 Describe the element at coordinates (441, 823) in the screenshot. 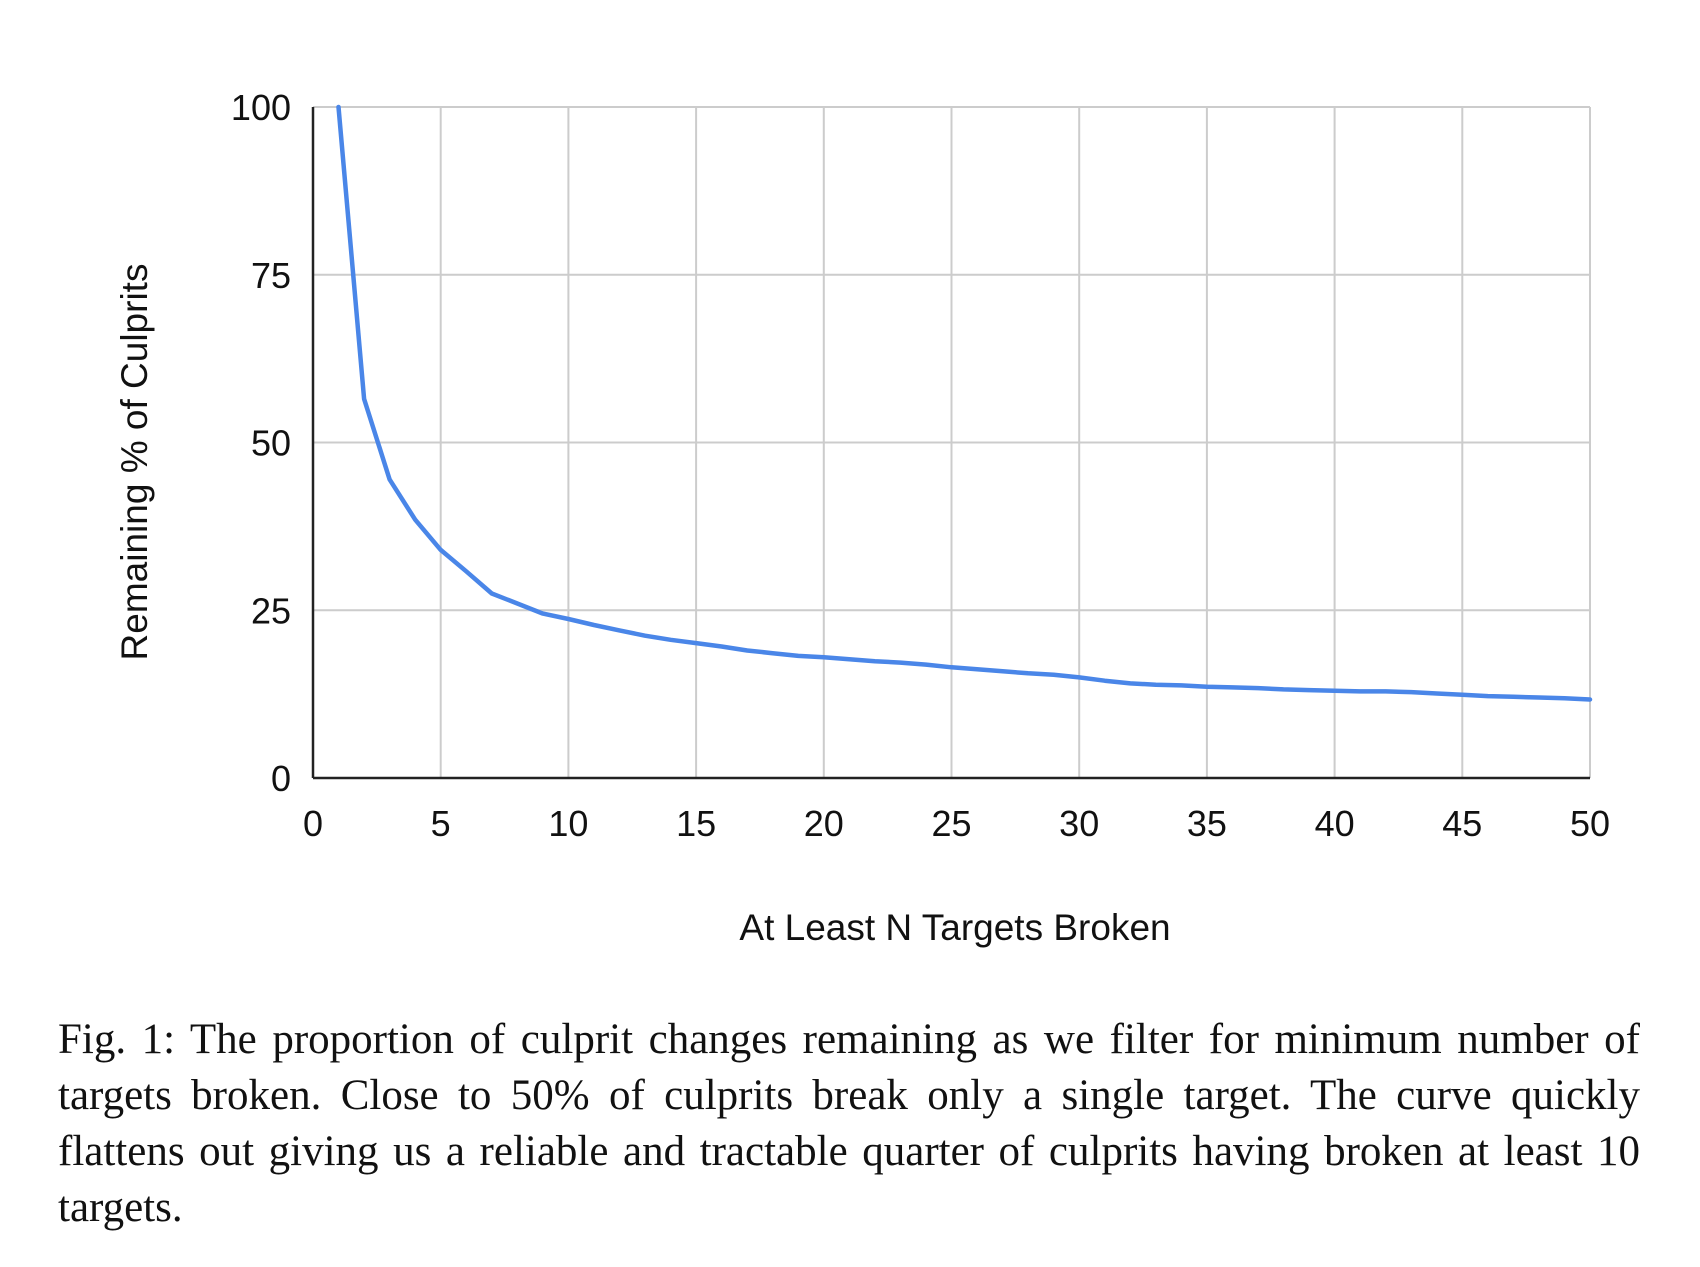

I see `x-tick-label: 5` at that location.